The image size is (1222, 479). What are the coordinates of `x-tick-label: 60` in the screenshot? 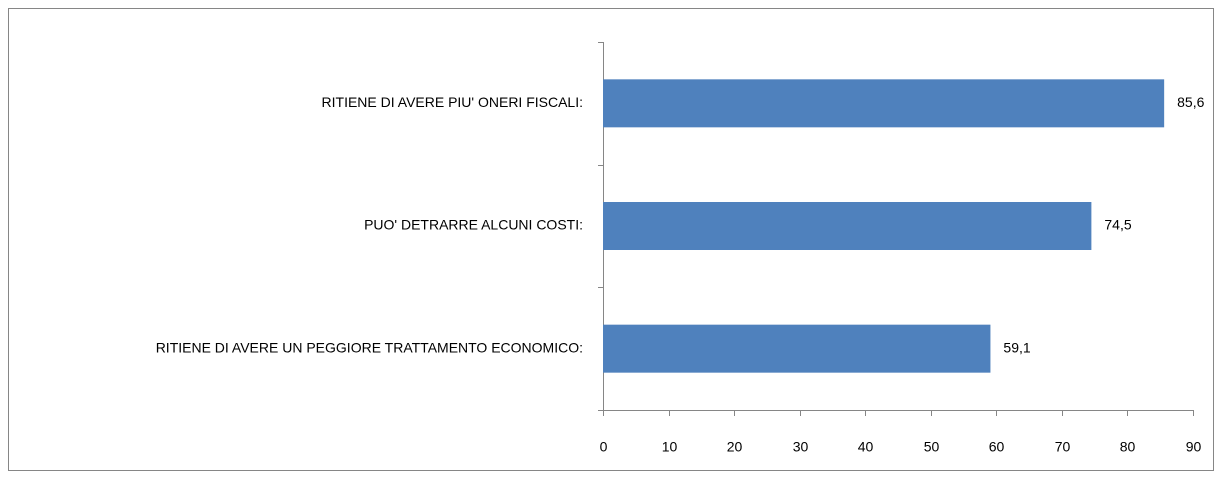 It's located at (997, 447).